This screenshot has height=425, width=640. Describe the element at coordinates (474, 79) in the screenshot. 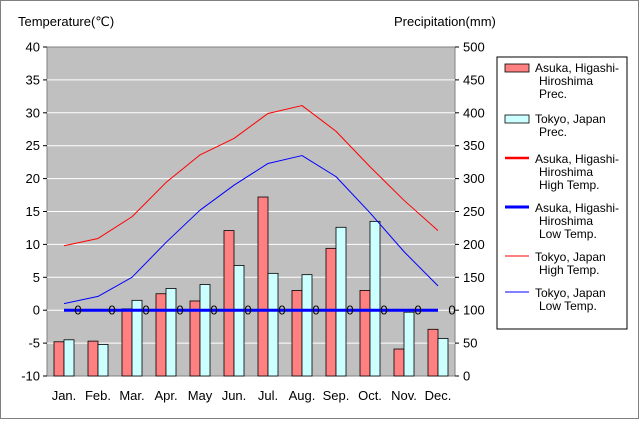

I see `y-right-tick-label: 450` at that location.